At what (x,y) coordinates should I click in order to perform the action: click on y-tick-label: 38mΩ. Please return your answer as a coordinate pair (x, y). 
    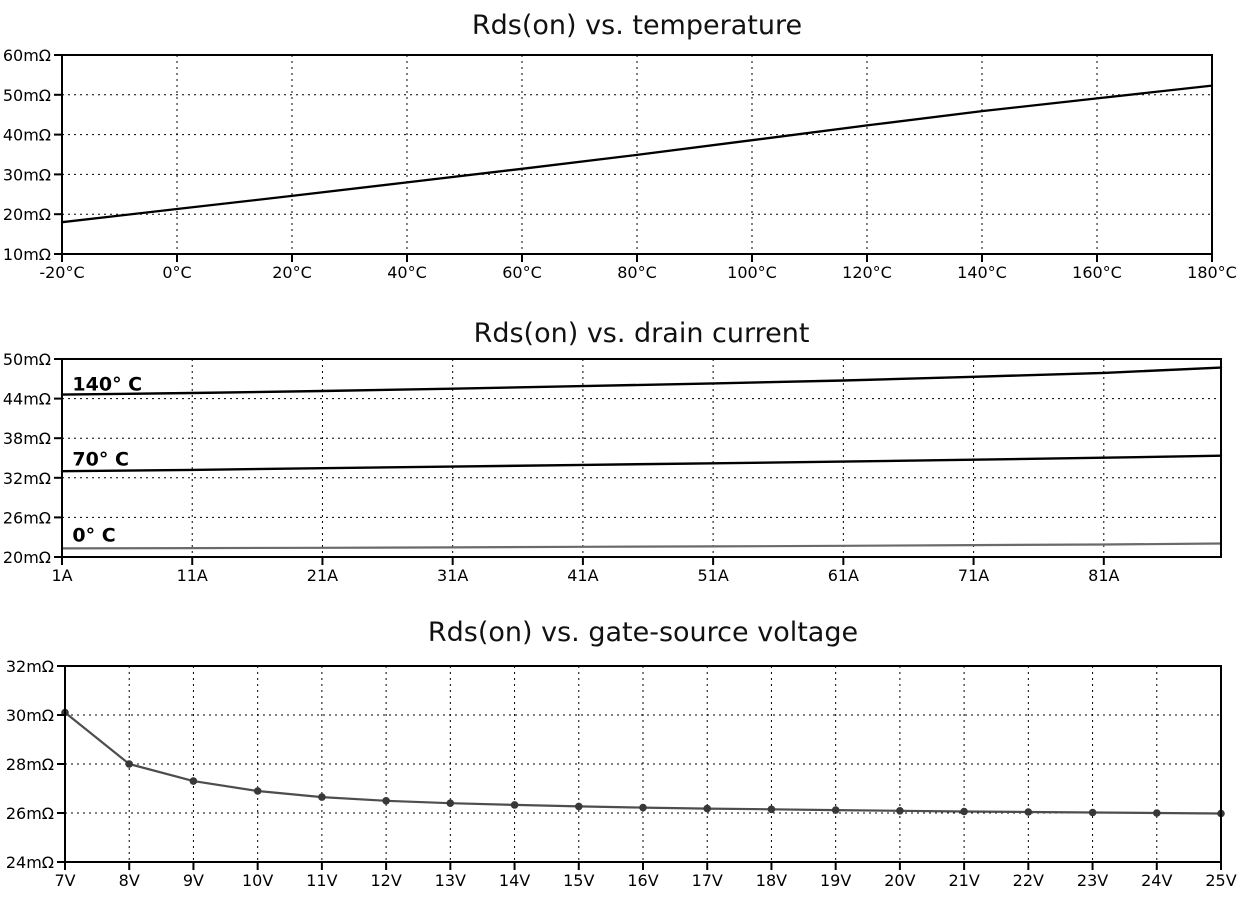
    Looking at the image, I should click on (27, 438).